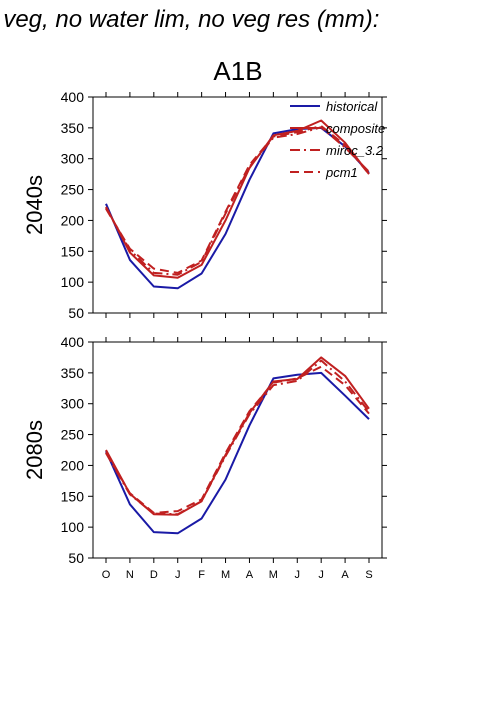 The width and height of the screenshot is (501, 709). I want to click on x-tick-label: S, so click(368, 575).